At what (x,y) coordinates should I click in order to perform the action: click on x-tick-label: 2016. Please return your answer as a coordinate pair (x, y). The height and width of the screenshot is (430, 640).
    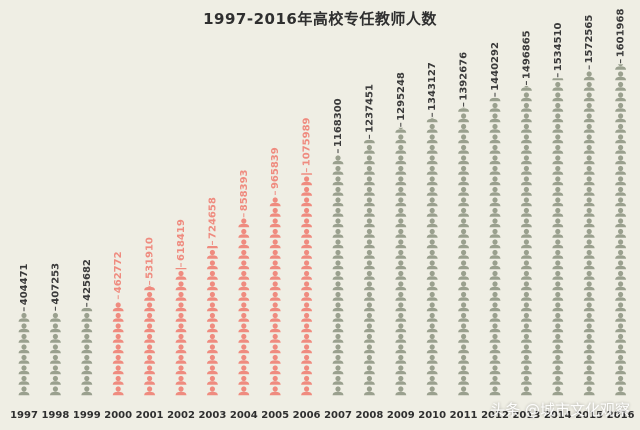
    Looking at the image, I should click on (621, 415).